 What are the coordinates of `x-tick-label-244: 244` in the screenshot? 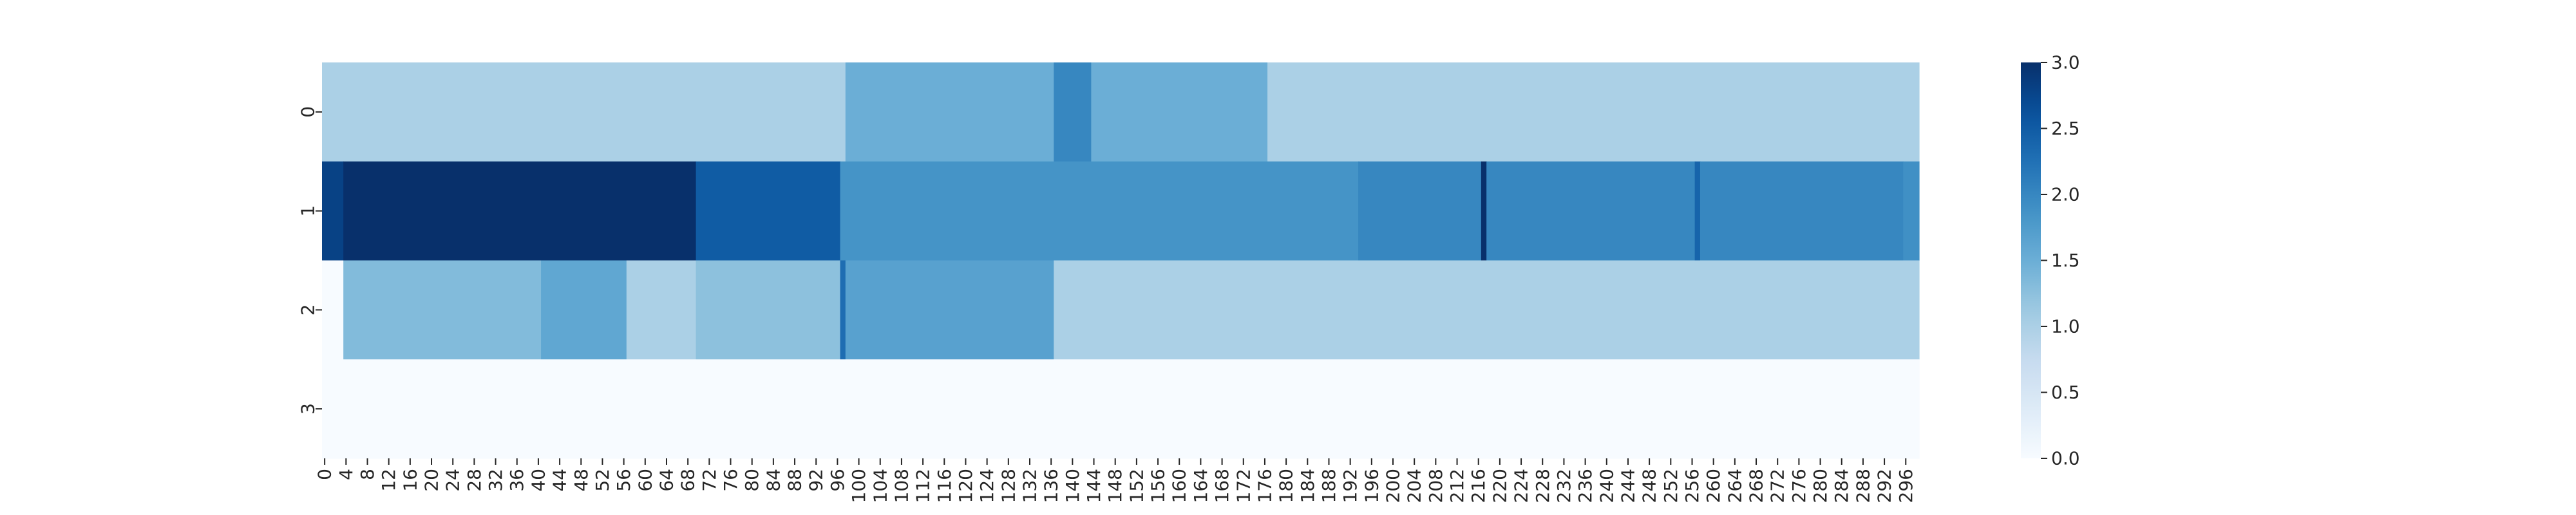 It's located at (1628, 486).